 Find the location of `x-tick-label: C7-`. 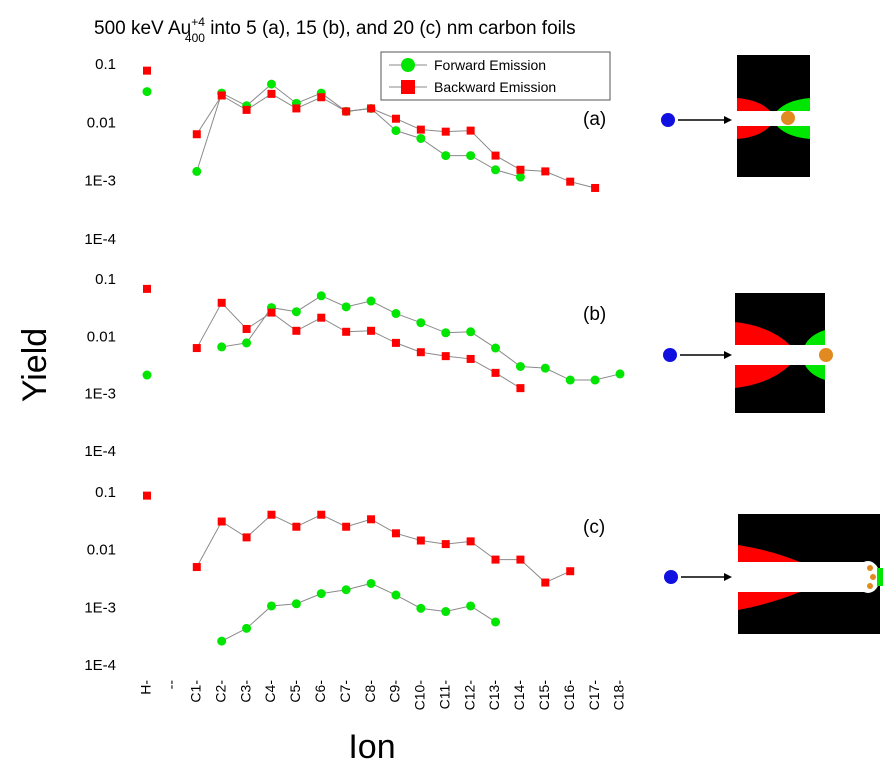

x-tick-label: C7- is located at coordinates (345, 691).